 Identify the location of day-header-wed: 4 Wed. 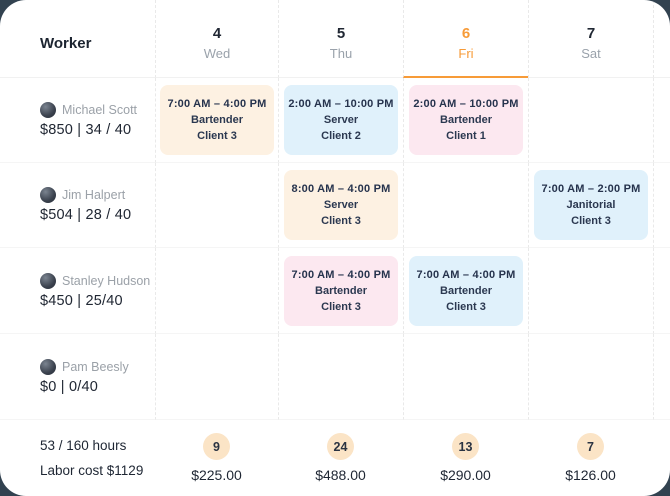
(216, 39).